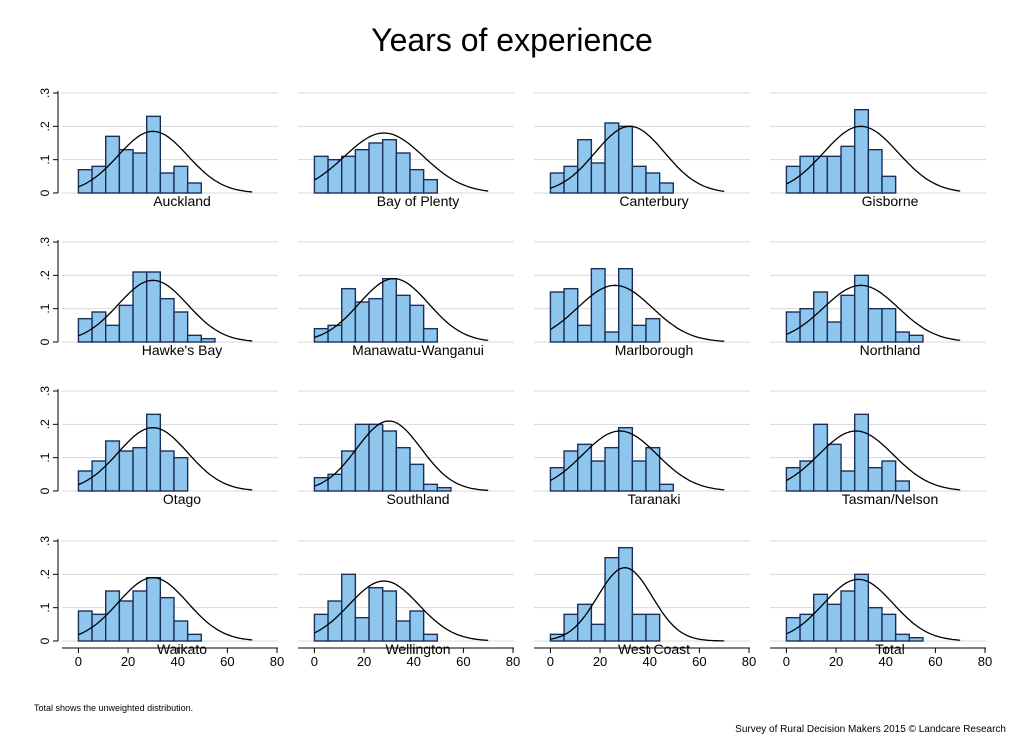 This screenshot has height=745, width=1024. What do you see at coordinates (890, 350) in the screenshot?
I see `panel-label: Northland` at bounding box center [890, 350].